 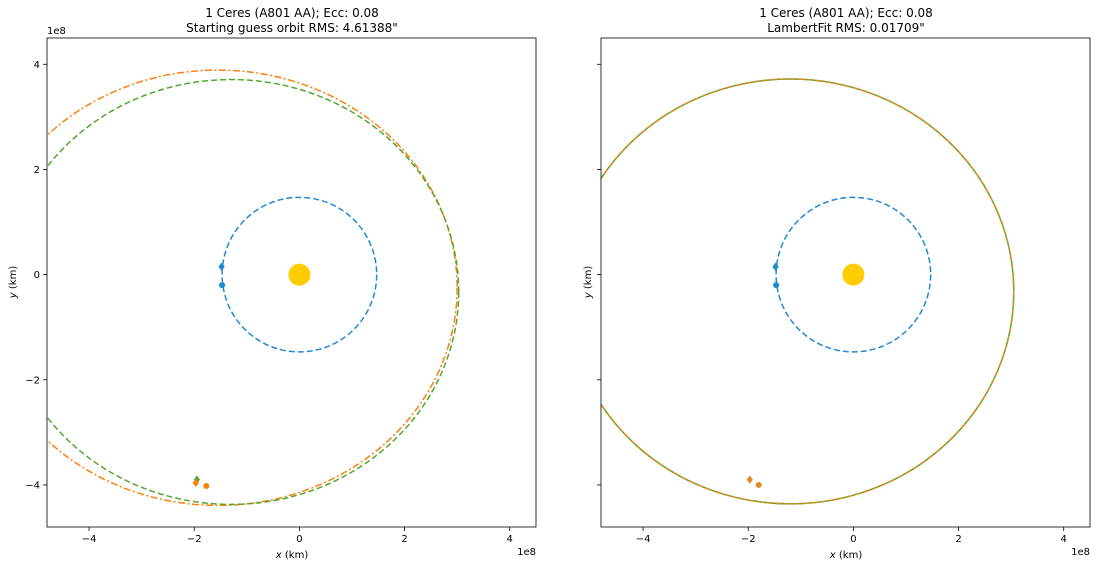 What do you see at coordinates (56, 31) in the screenshot?
I see `y-offset-label: 1e8` at bounding box center [56, 31].